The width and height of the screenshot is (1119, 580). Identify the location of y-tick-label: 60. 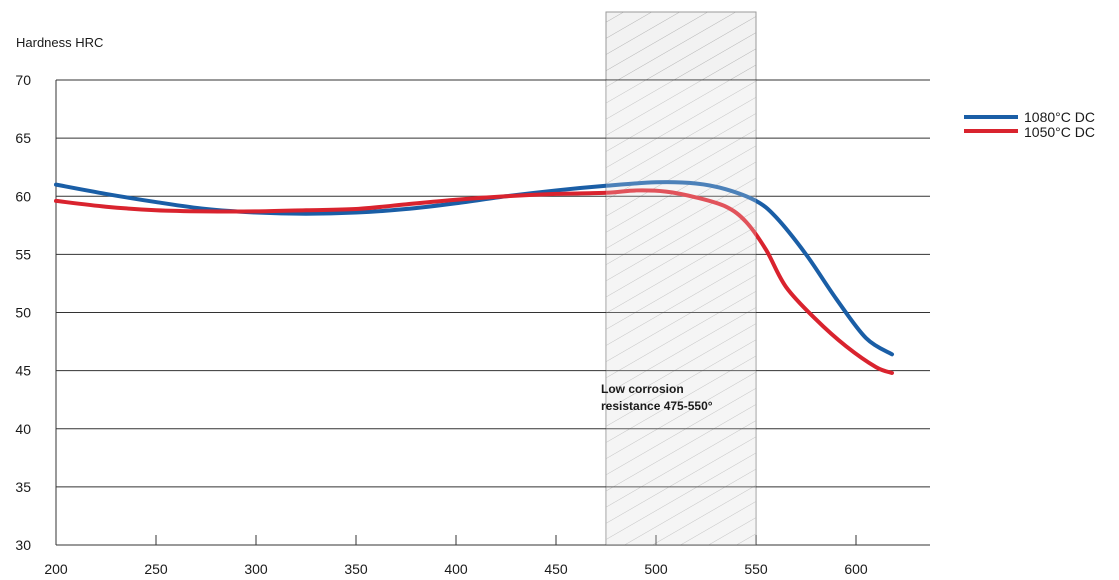
(23, 196).